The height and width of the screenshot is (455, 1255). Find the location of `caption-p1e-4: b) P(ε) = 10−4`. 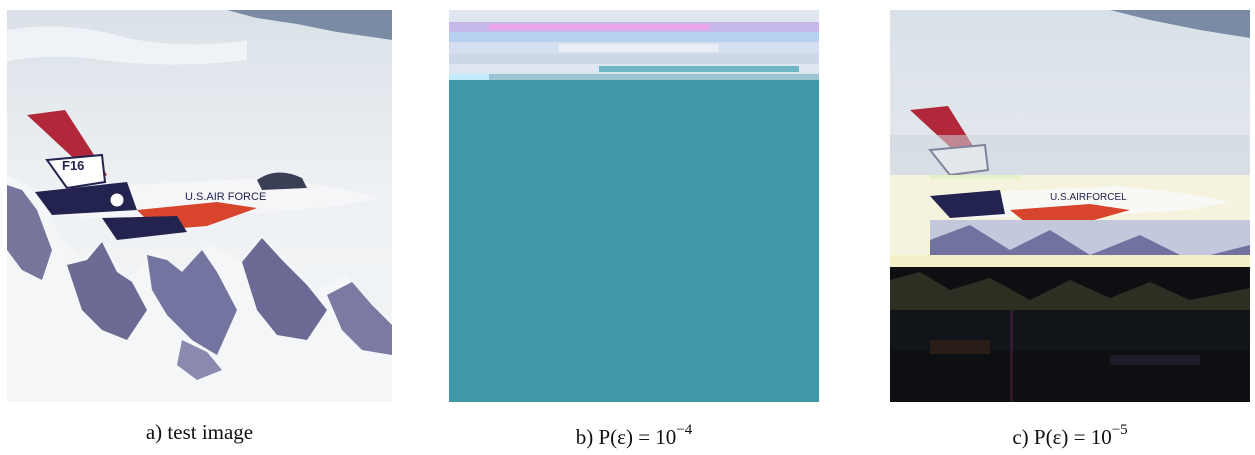

caption-p1e-4: b) P(ε) = 10−4 is located at coordinates (634, 433).